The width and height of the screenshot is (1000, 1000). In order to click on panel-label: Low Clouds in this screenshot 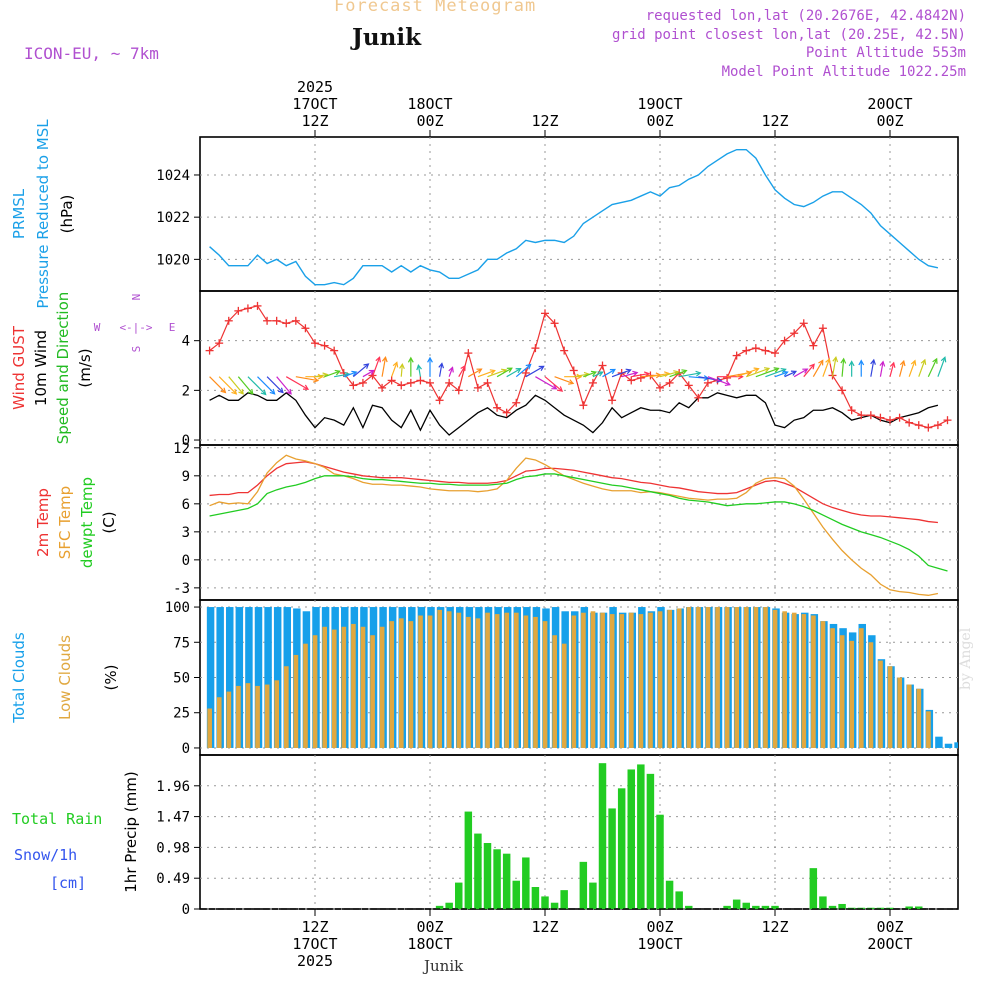, I will do `click(65, 677)`.